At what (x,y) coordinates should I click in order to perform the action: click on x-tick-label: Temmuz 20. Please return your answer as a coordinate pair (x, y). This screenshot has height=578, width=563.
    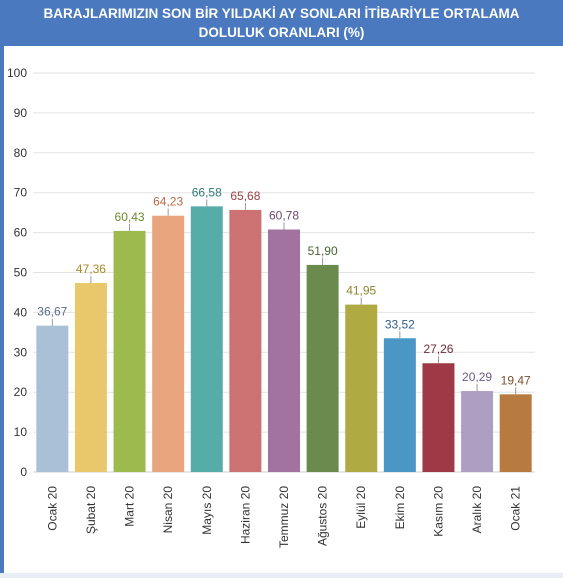
    Looking at the image, I should click on (284, 517).